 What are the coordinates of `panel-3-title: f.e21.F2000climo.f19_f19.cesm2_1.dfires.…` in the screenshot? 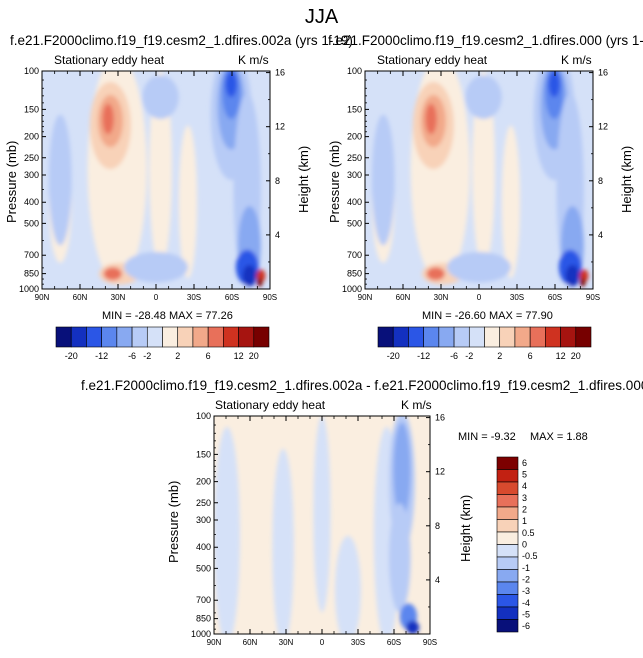 It's located at (362, 385).